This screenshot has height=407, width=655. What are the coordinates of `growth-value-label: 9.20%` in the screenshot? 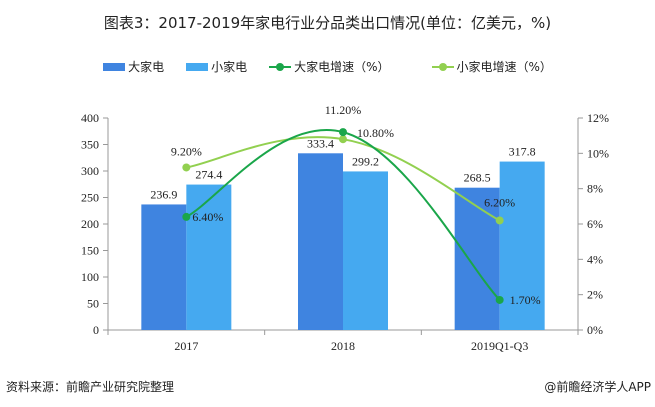 It's located at (186, 151).